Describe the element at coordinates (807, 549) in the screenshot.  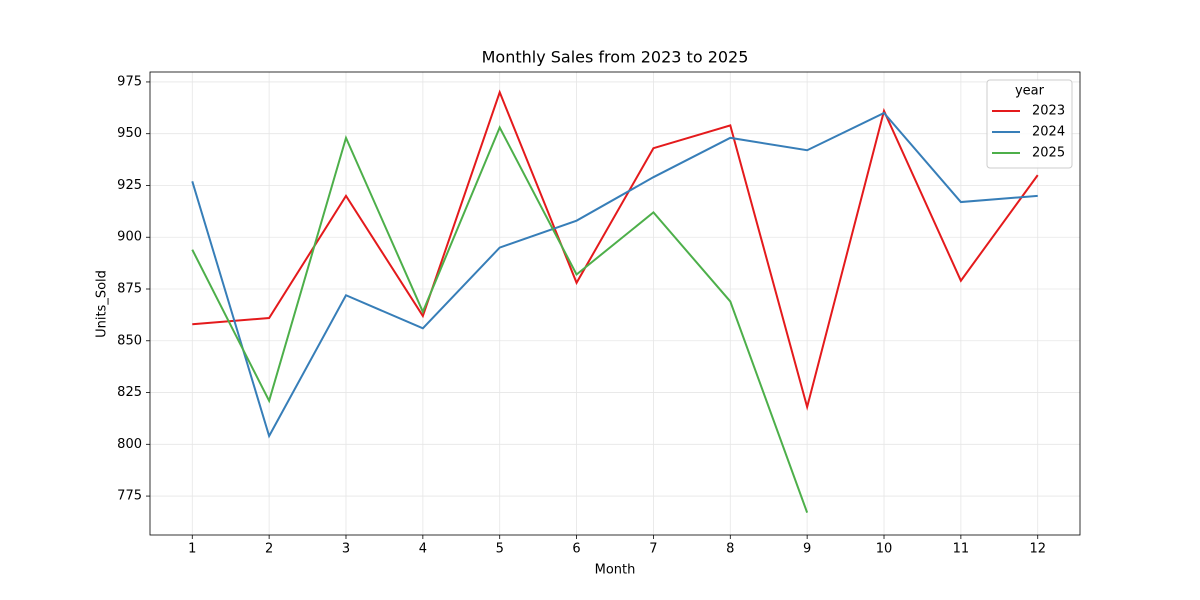
I see `x-tick-label: 9` at that location.